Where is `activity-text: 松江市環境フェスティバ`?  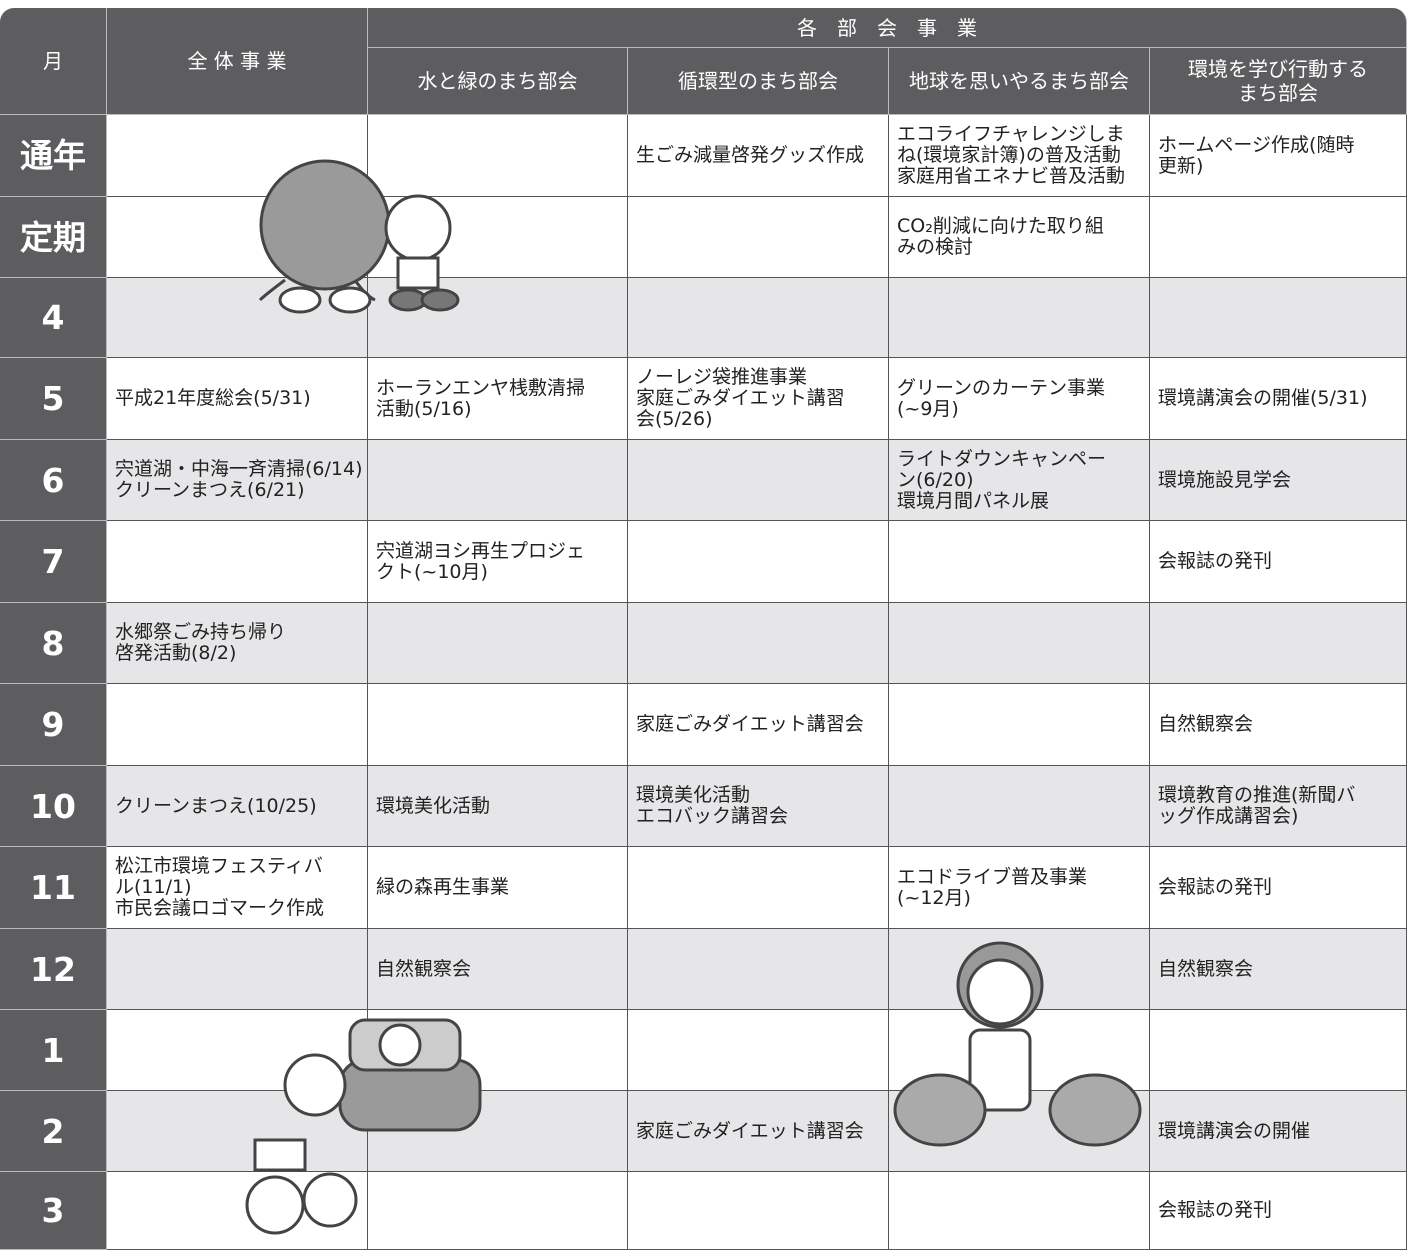 activity-text: 松江市環境フェスティバ is located at coordinates (219, 866).